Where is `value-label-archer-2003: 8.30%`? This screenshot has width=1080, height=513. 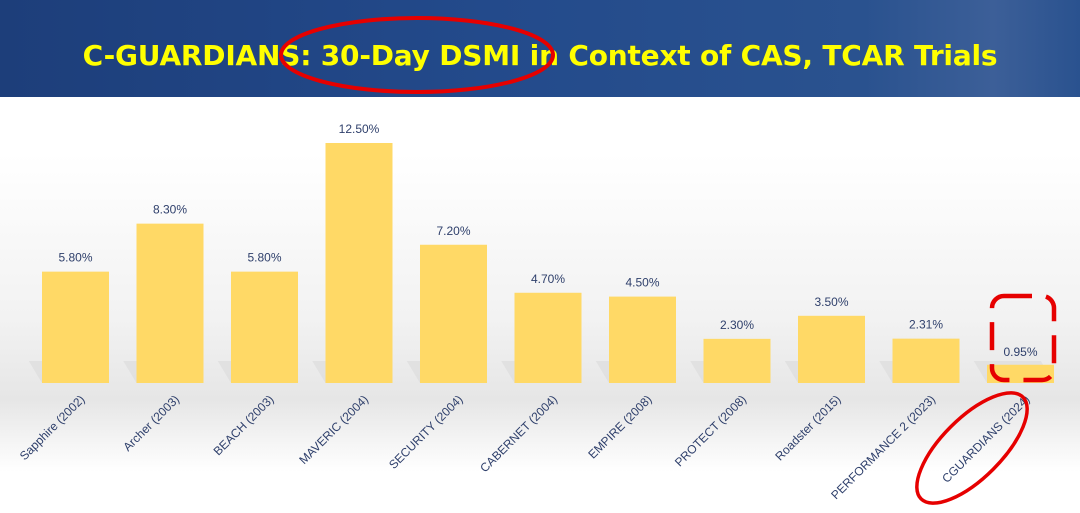 value-label-archer-2003: 8.30% is located at coordinates (170, 210).